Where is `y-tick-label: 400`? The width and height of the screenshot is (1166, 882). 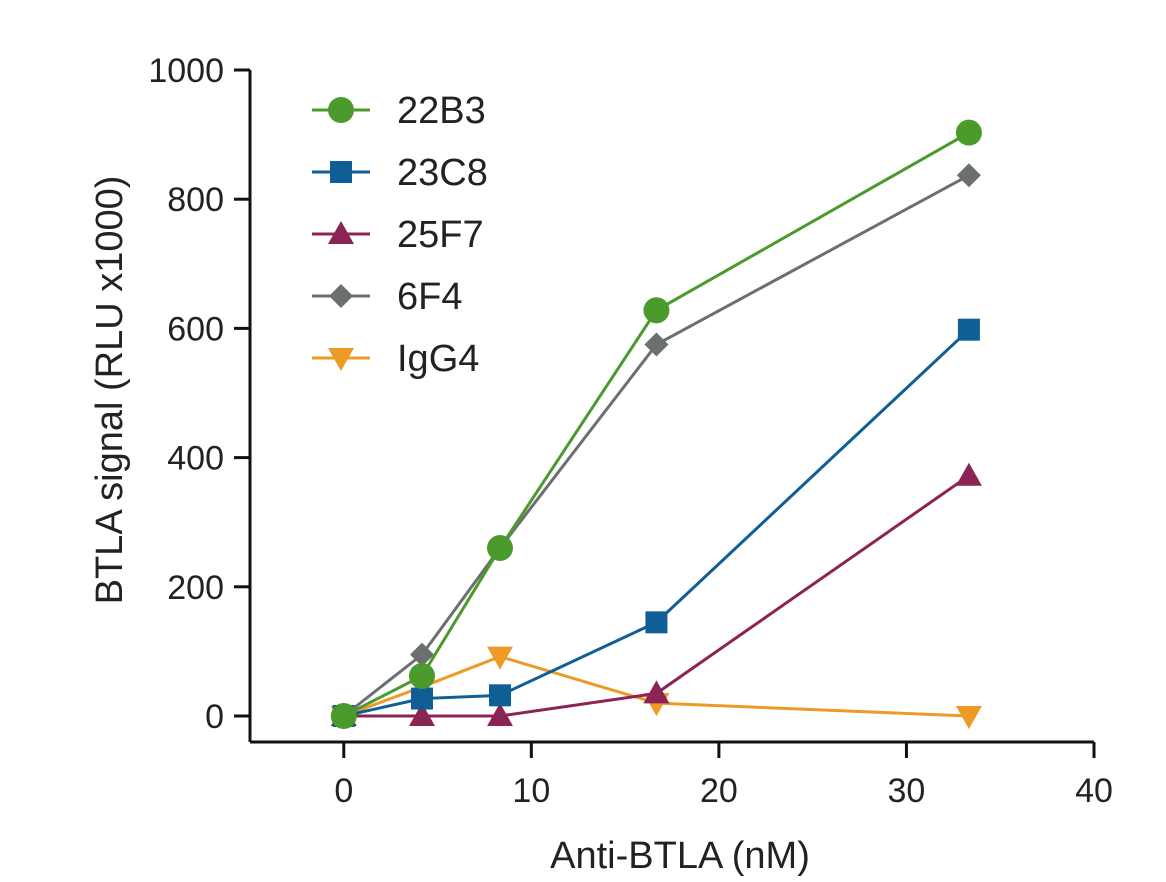
y-tick-label: 400 is located at coordinates (195, 459).